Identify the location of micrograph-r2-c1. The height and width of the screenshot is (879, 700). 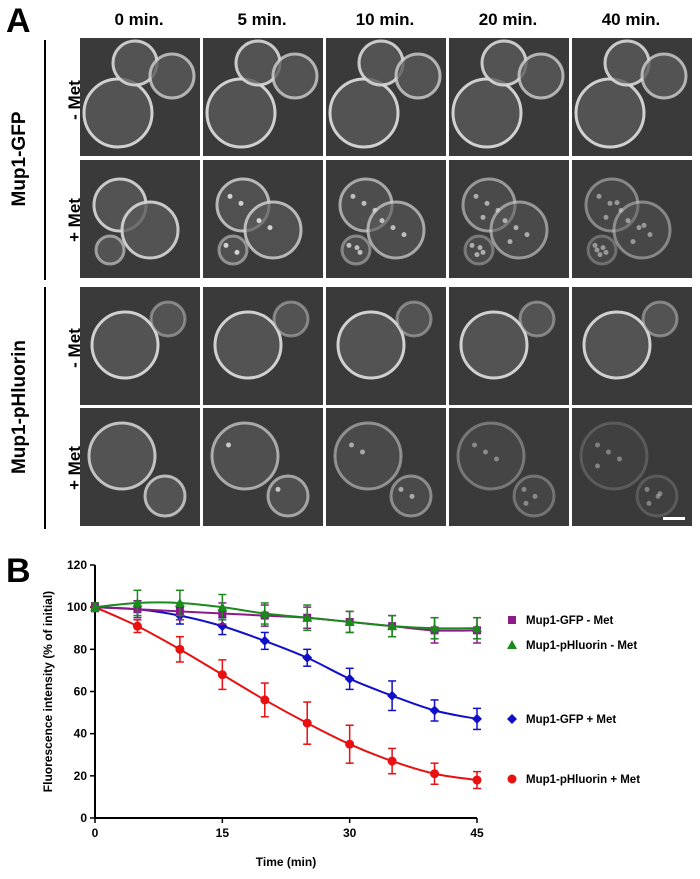
(263, 346).